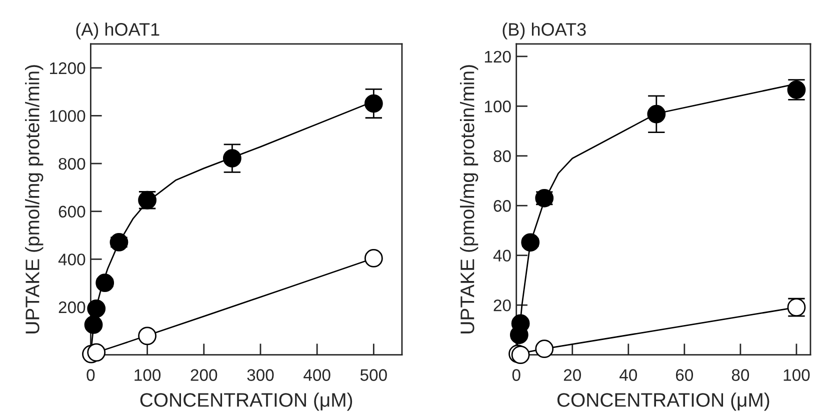  I want to click on x-tick-label: 60, so click(685, 375).